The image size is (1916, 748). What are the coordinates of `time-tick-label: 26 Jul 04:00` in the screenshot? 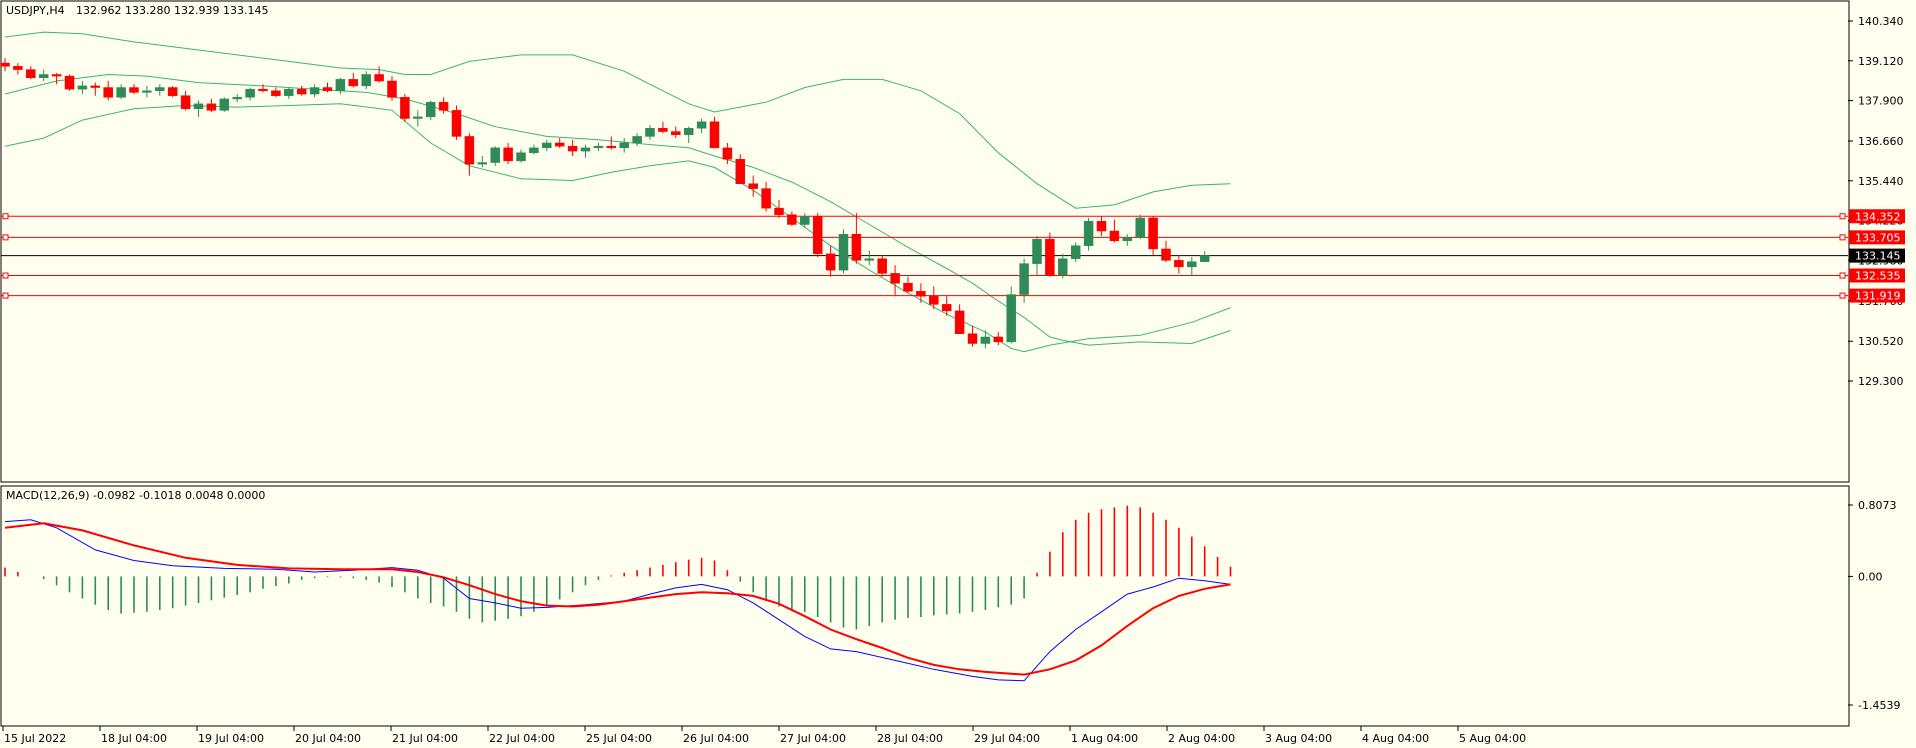 It's located at (716, 738).